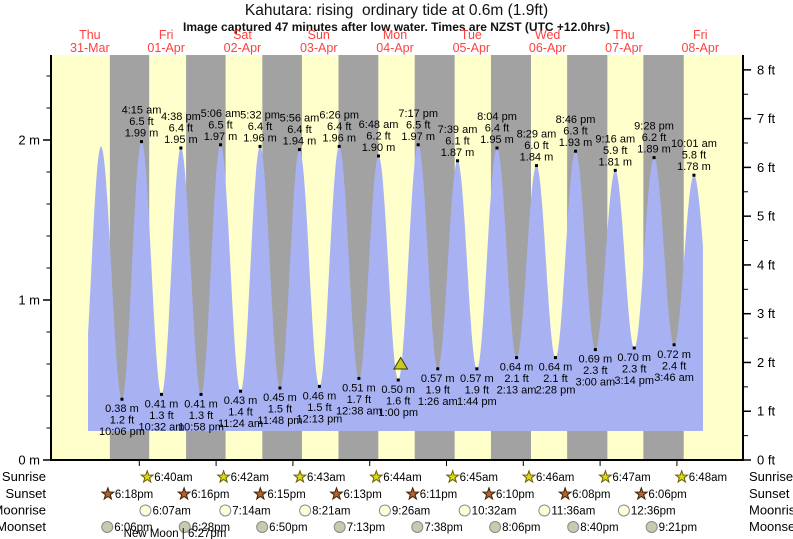  I want to click on high-tide-label: 9:16 am, so click(615, 139).